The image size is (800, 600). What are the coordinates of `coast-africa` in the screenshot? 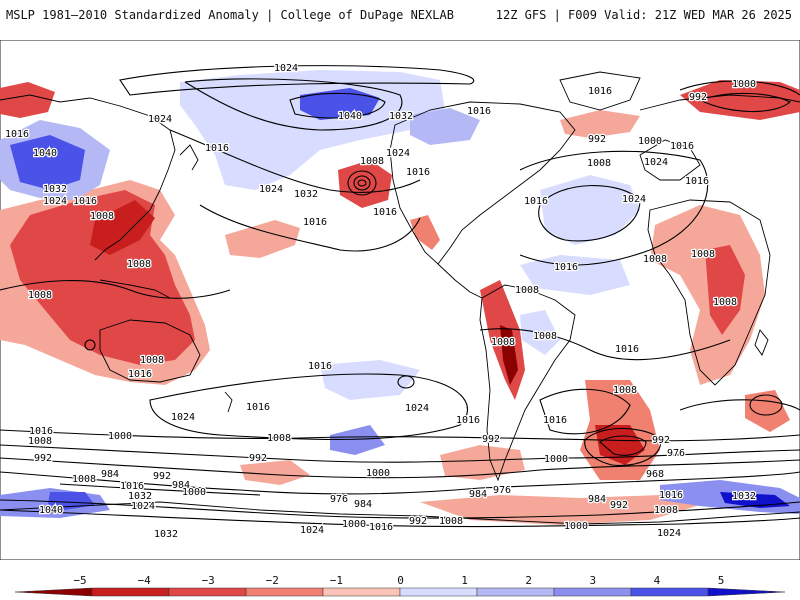 It's located at (709, 292).